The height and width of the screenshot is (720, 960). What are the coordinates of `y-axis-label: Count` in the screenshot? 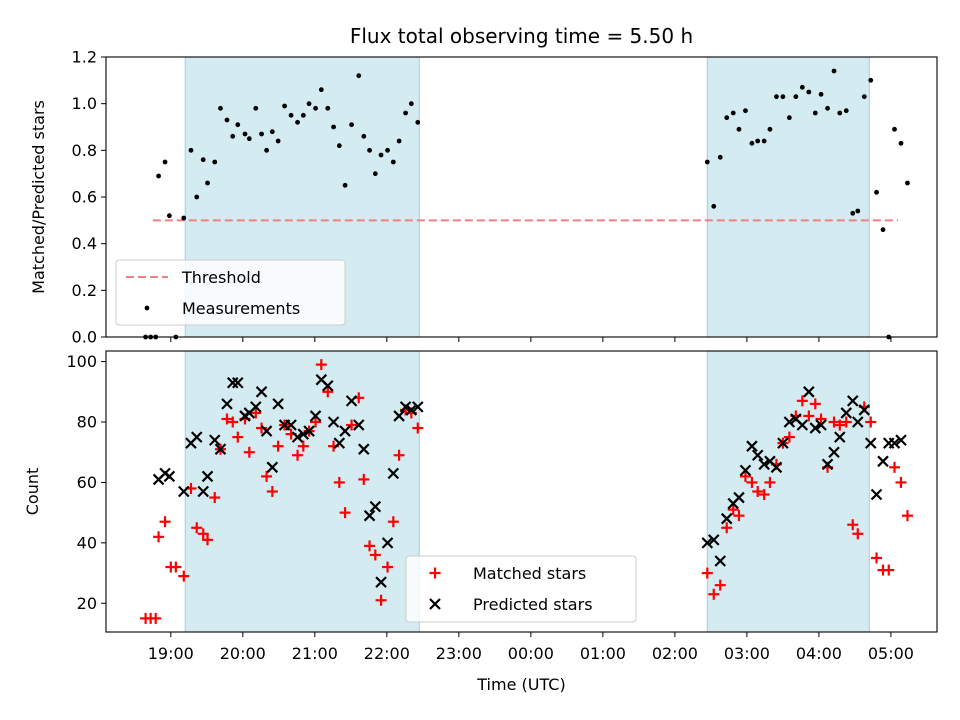 It's located at (32, 492).